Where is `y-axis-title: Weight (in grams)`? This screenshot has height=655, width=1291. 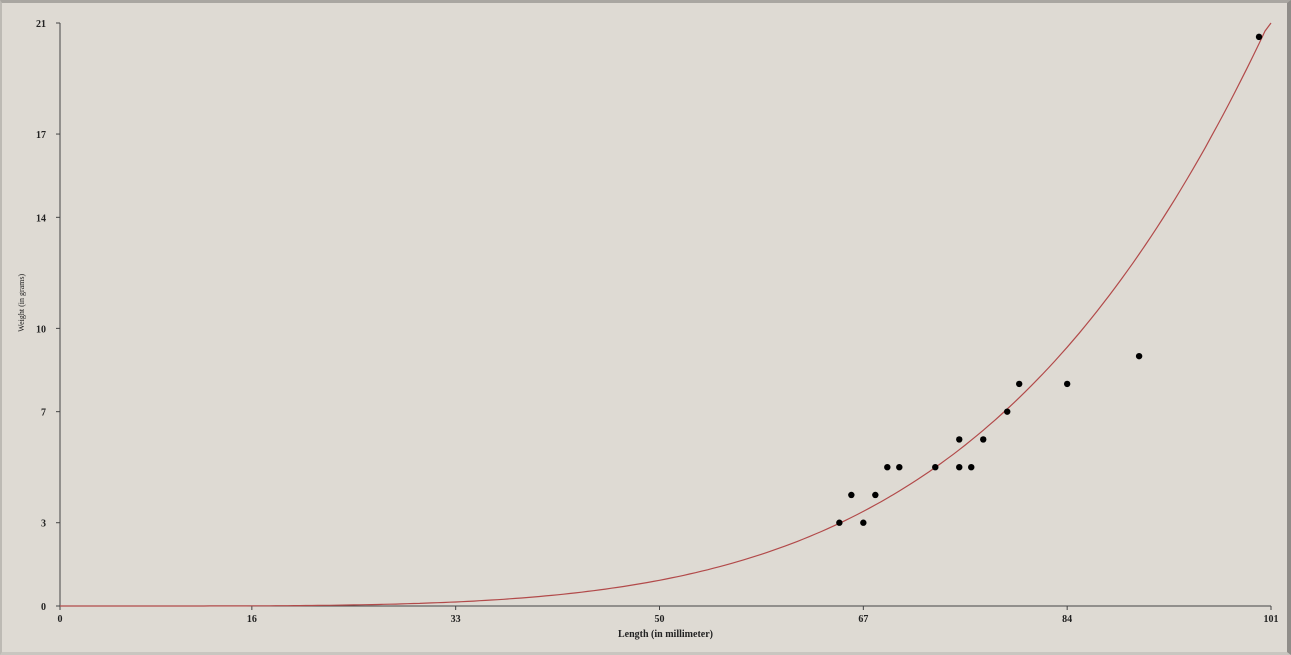 y-axis-title: Weight (in grams) is located at coordinates (21, 303).